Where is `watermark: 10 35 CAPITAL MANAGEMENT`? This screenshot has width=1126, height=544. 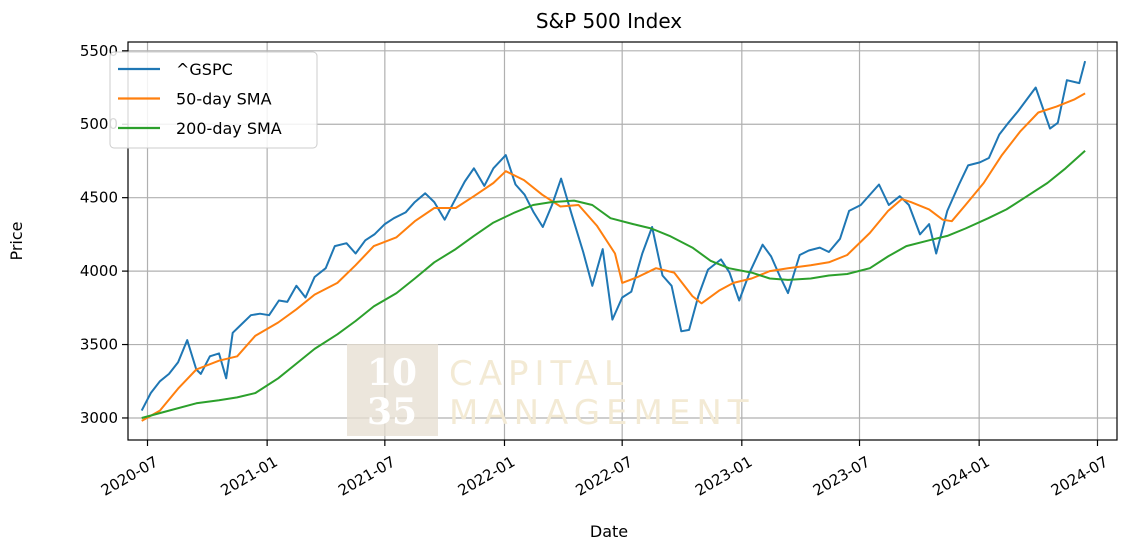 watermark: 10 35 CAPITAL MANAGEMENT is located at coordinates (551, 390).